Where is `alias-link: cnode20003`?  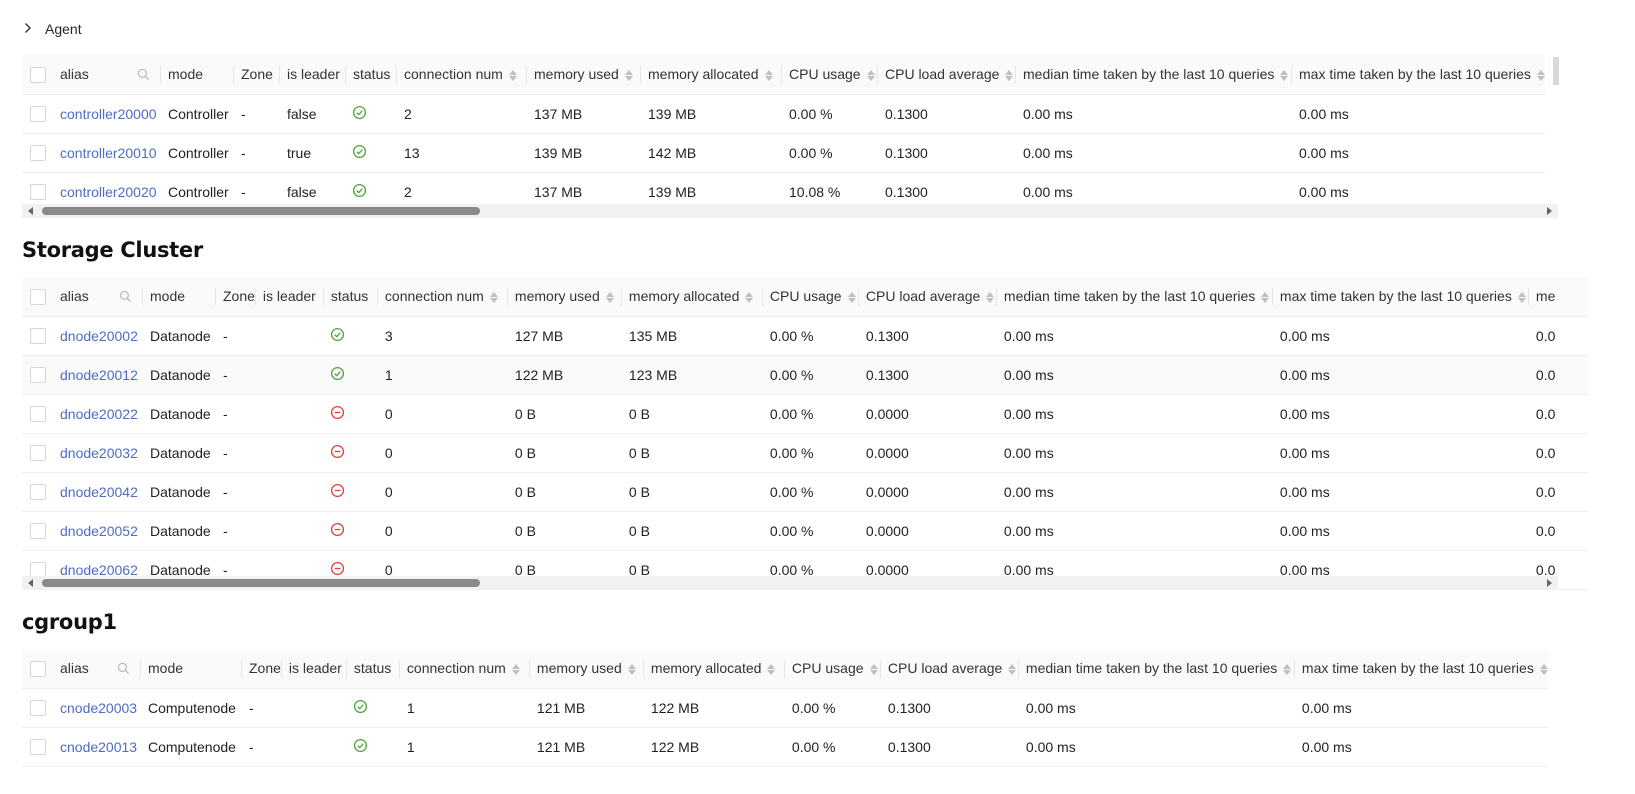
alias-link: cnode20003 is located at coordinates (99, 707).